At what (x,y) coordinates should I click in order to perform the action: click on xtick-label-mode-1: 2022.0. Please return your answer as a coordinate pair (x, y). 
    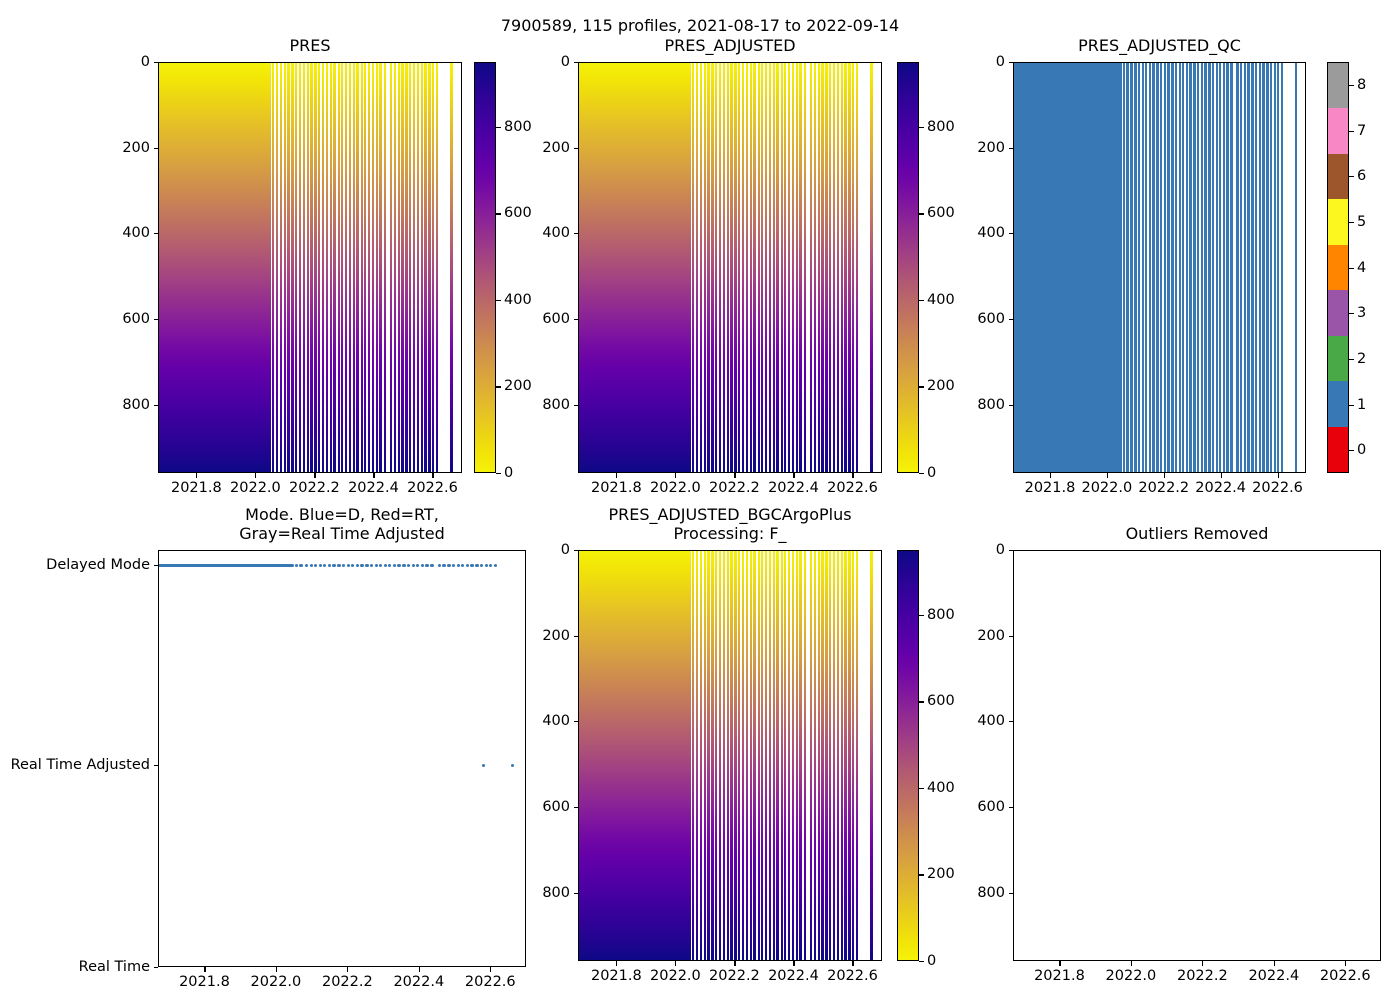
    Looking at the image, I should click on (276, 982).